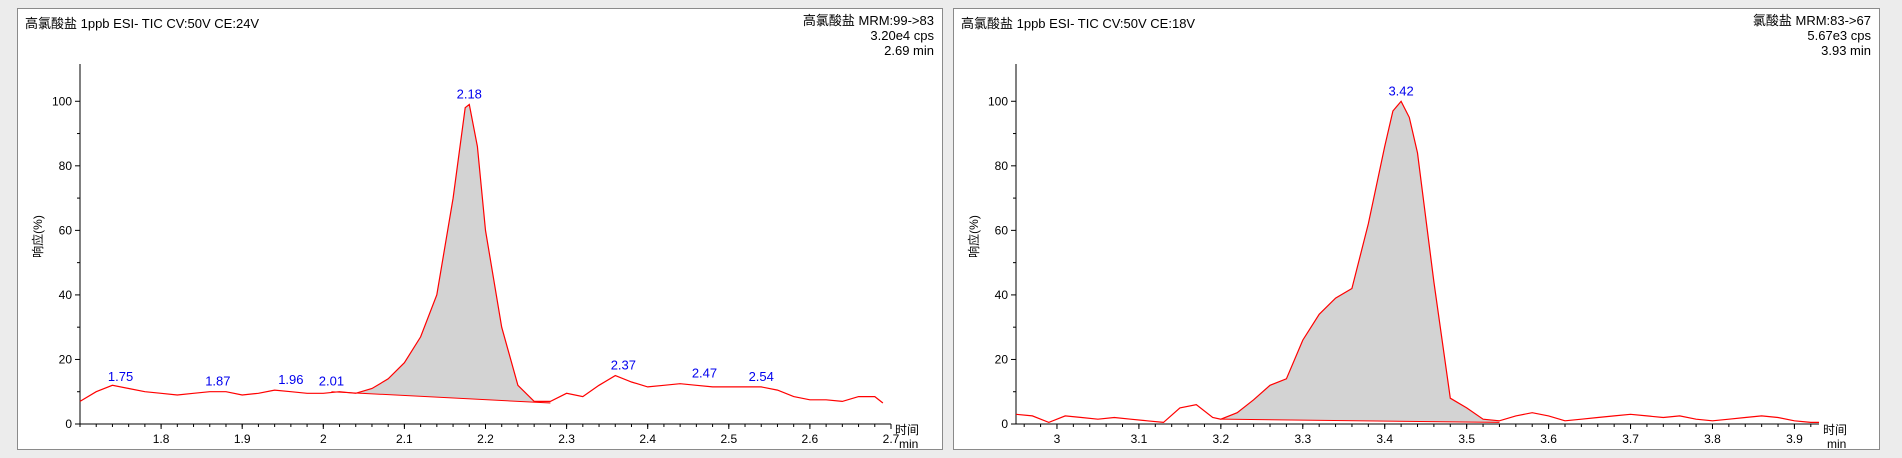 The height and width of the screenshot is (458, 1902). I want to click on chart-info: 高氯酸盐 MRM:99->83 3.20e4 cps 2.69 min, so click(868, 35).